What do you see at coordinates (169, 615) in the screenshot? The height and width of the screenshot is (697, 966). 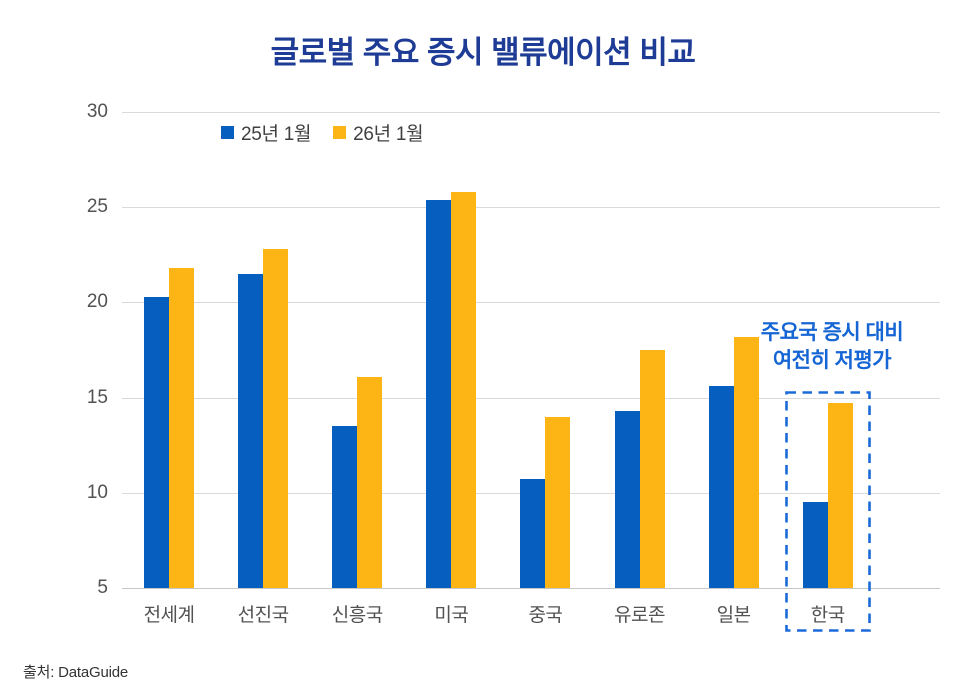 I see `x-axis-label-cat1: 전세계` at bounding box center [169, 615].